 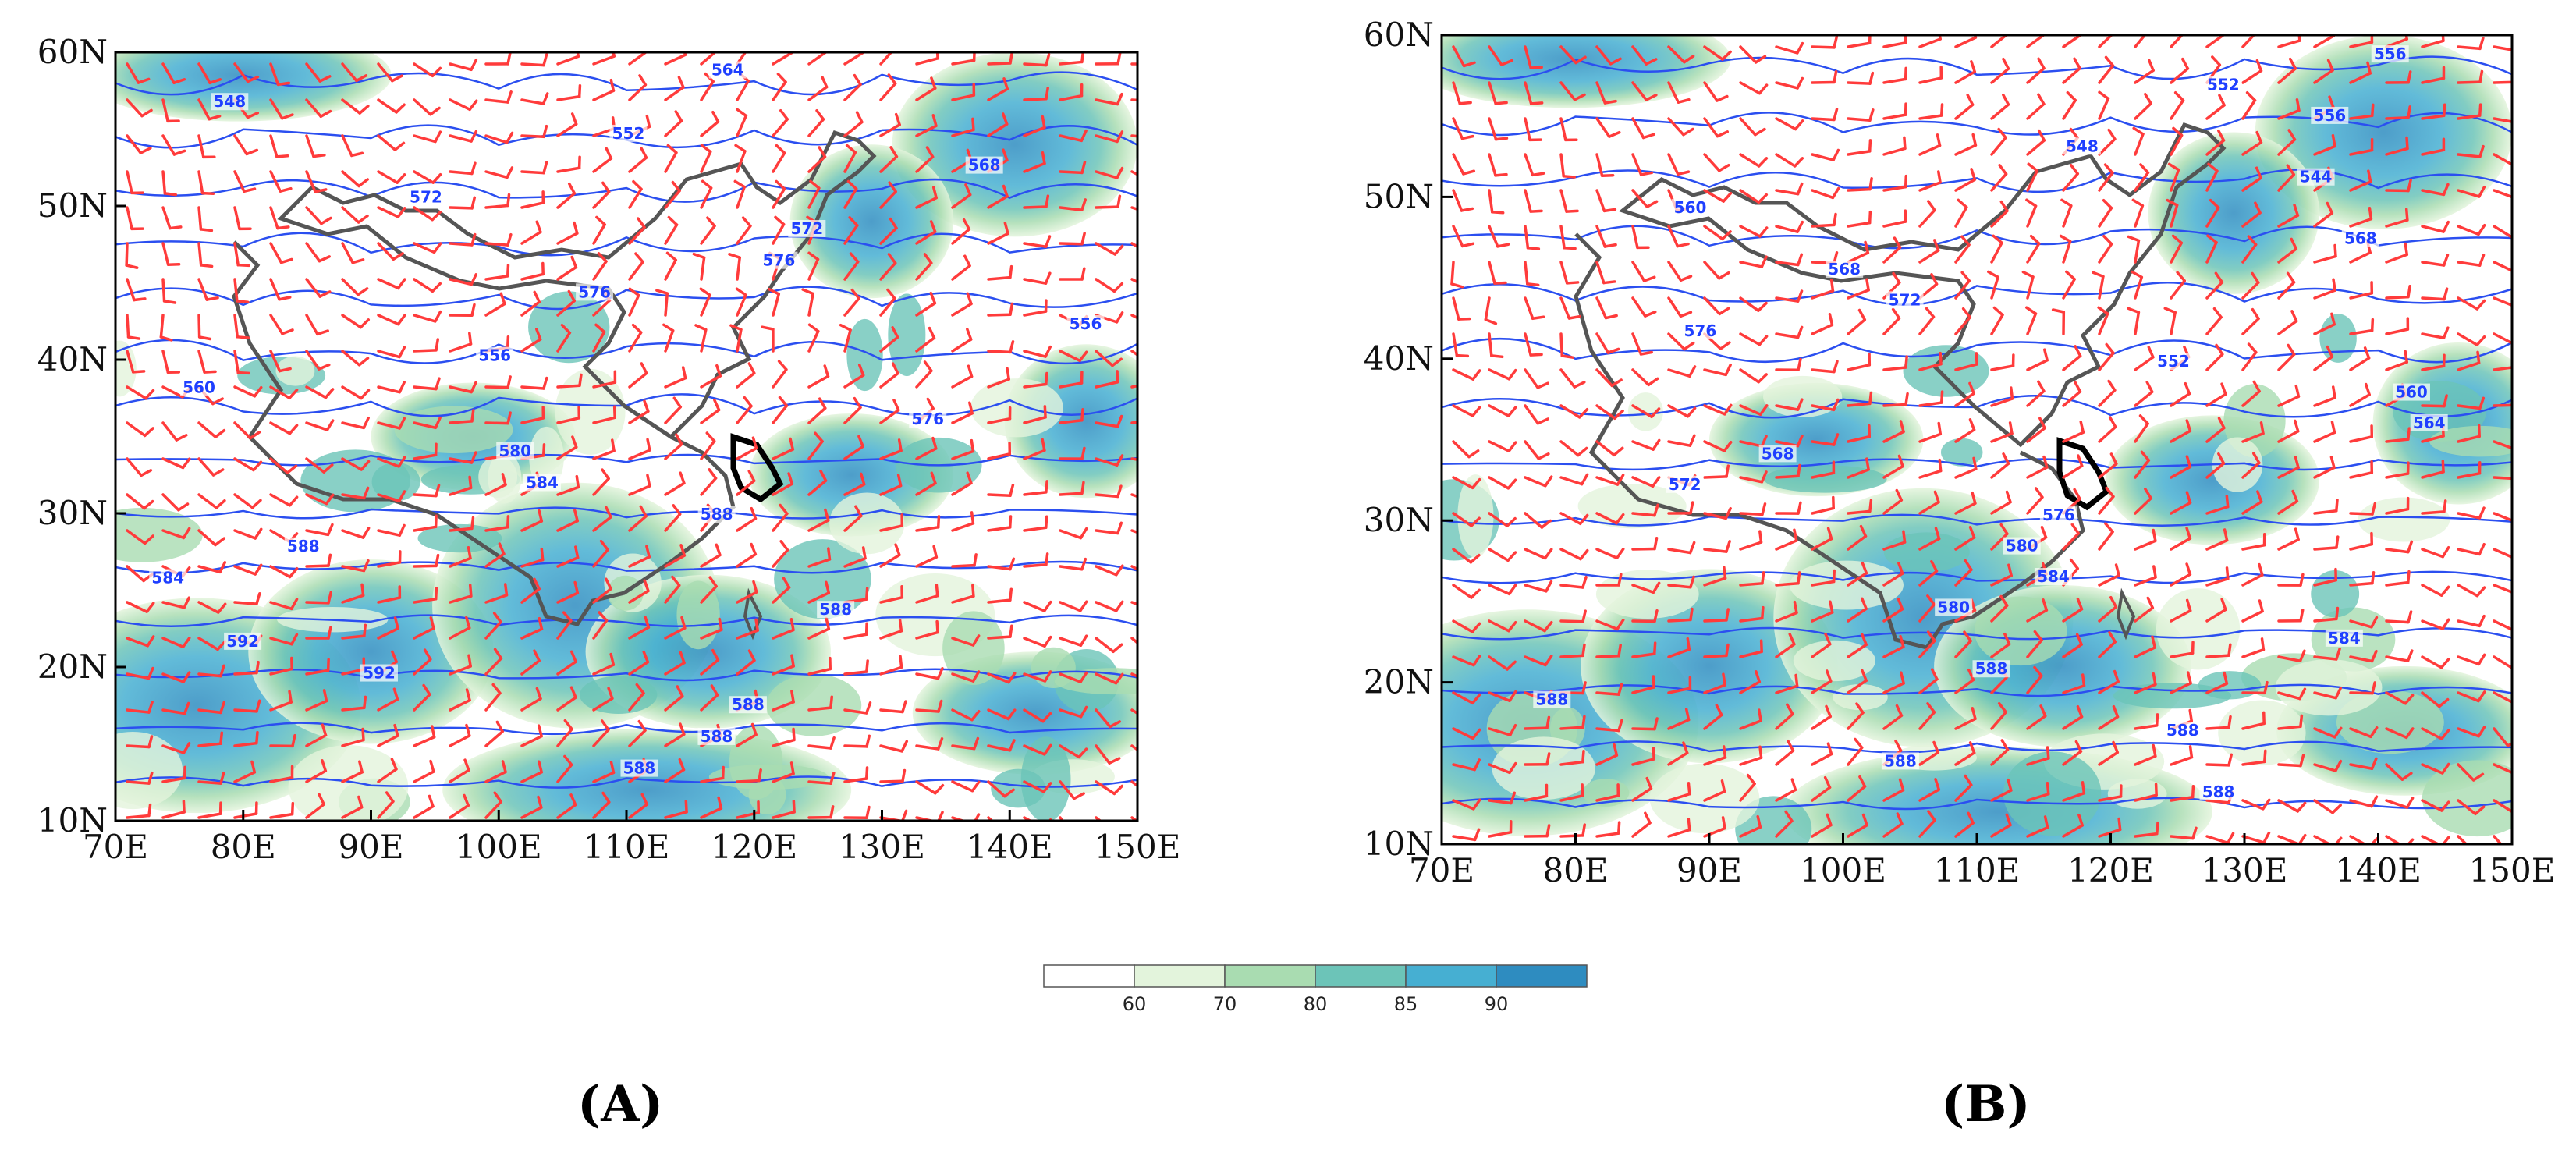 What do you see at coordinates (1316, 1004) in the screenshot?
I see `colorbar-label: 80` at bounding box center [1316, 1004].